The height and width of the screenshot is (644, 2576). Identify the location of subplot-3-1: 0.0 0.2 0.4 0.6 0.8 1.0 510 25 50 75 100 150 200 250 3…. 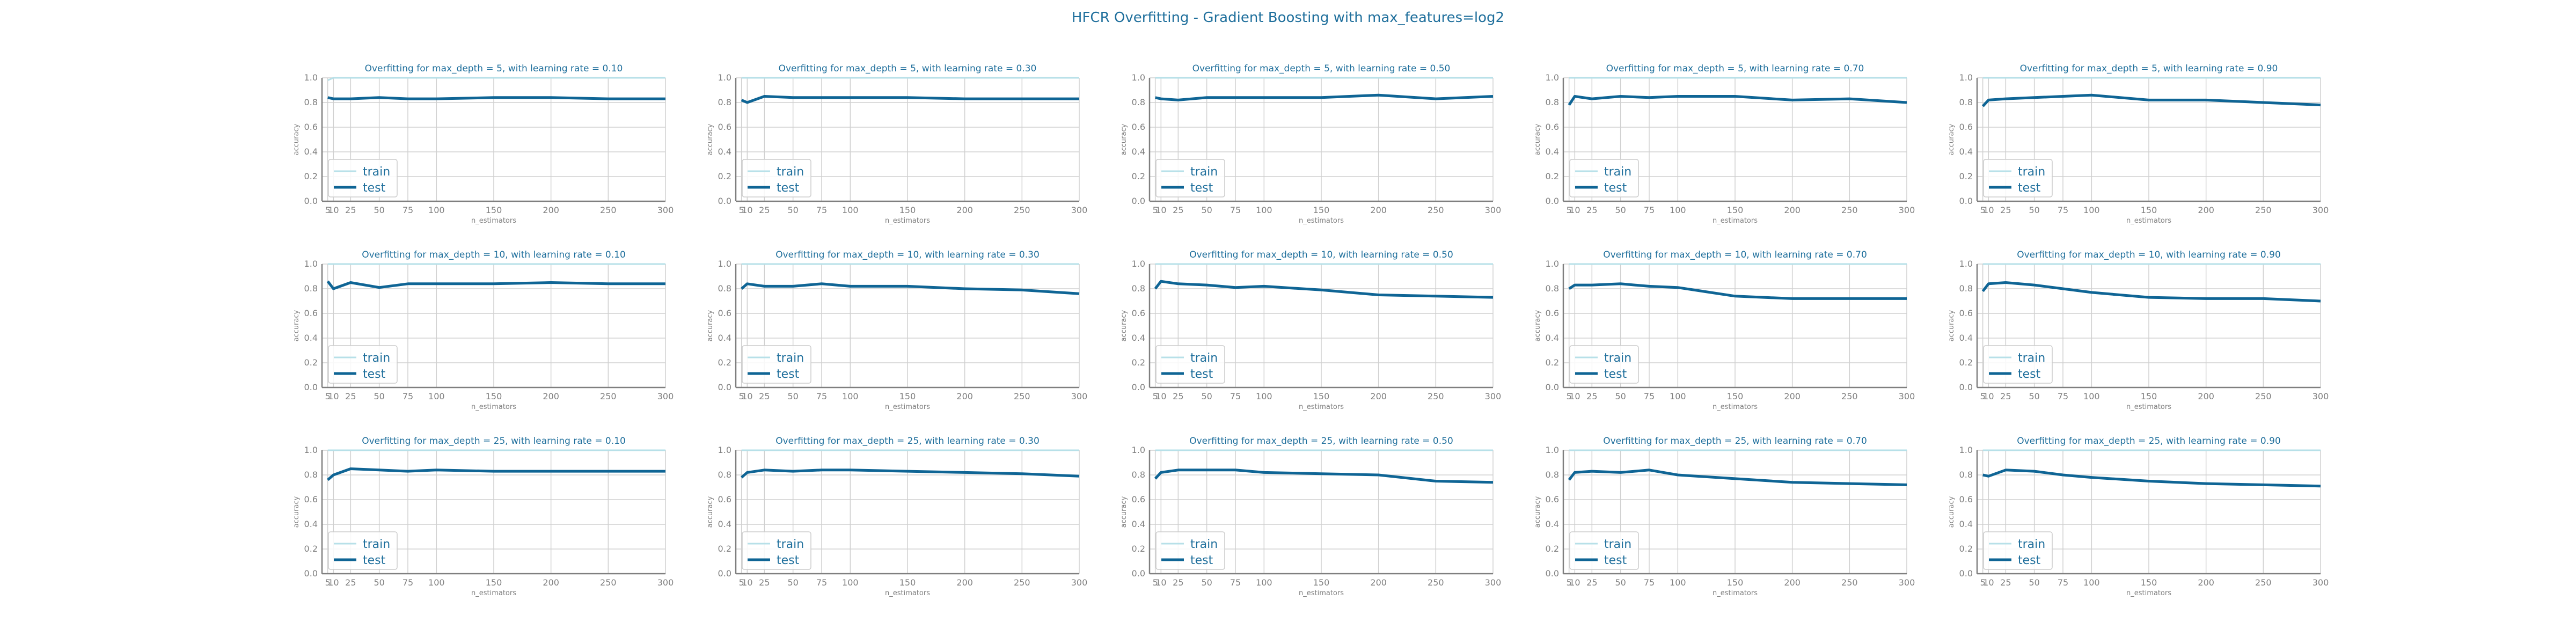
(483, 516).